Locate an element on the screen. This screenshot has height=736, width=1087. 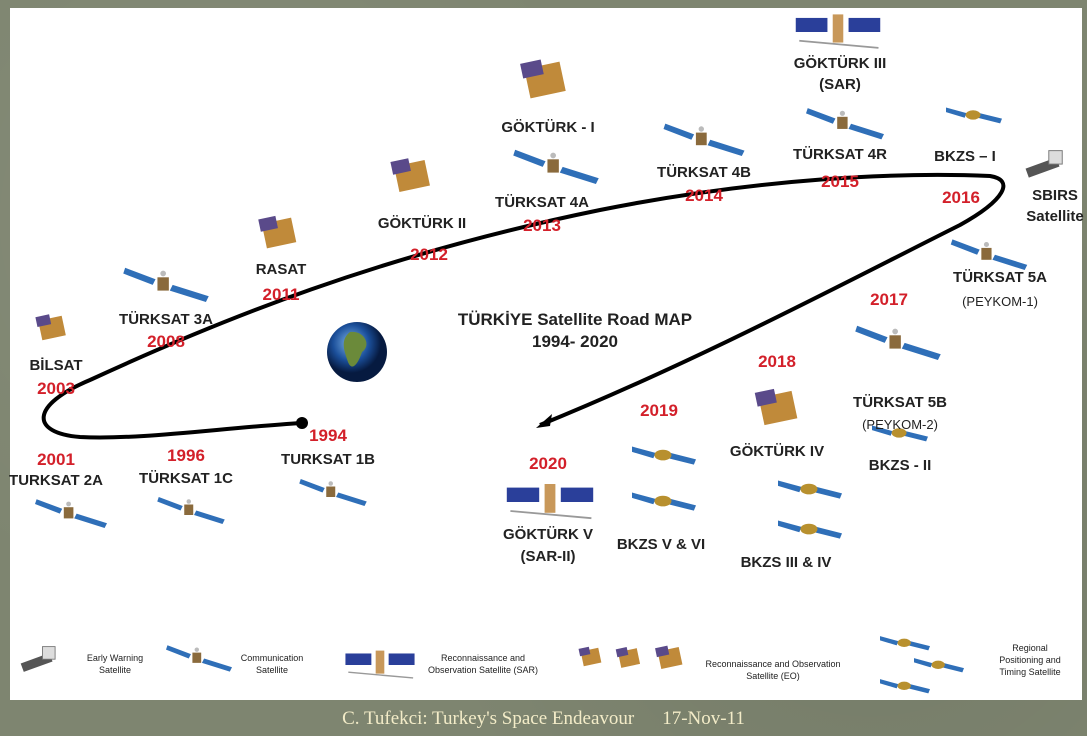
label-bkzs-2: BKZS - II is located at coordinates (900, 465).